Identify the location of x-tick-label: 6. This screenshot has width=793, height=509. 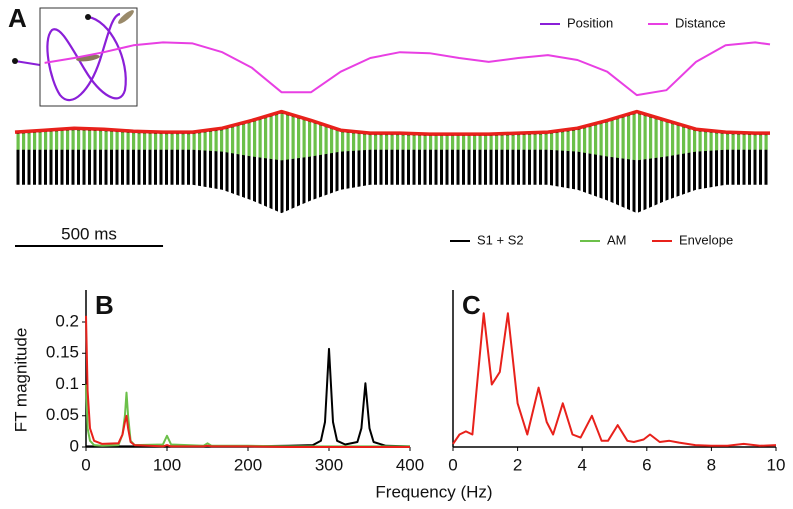
(646, 464).